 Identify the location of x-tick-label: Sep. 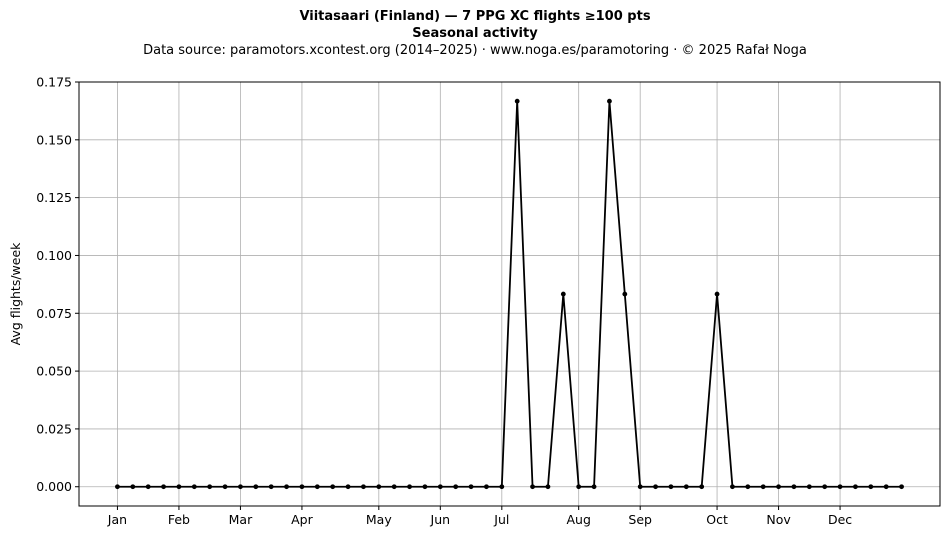
(640, 519).